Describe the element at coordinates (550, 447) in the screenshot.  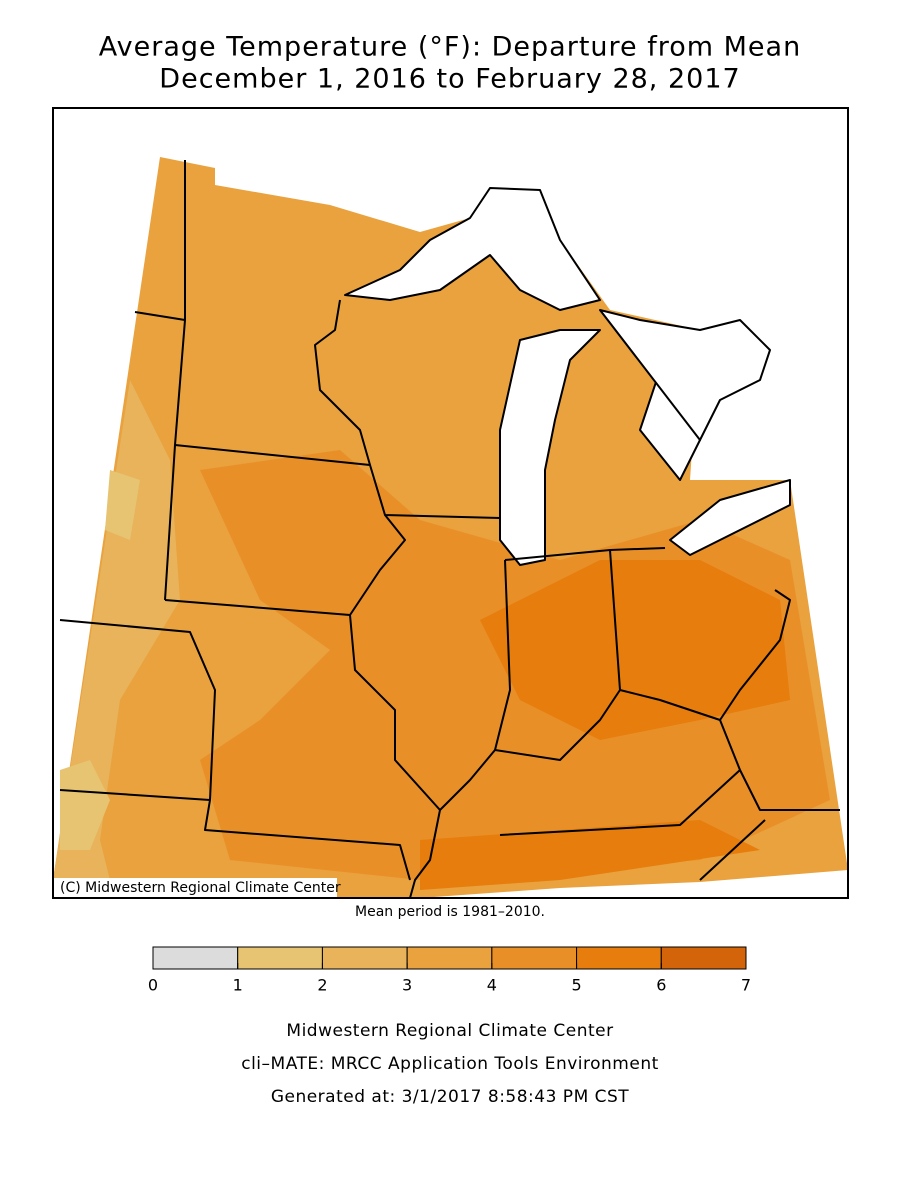
I see `lake-michigan` at that location.